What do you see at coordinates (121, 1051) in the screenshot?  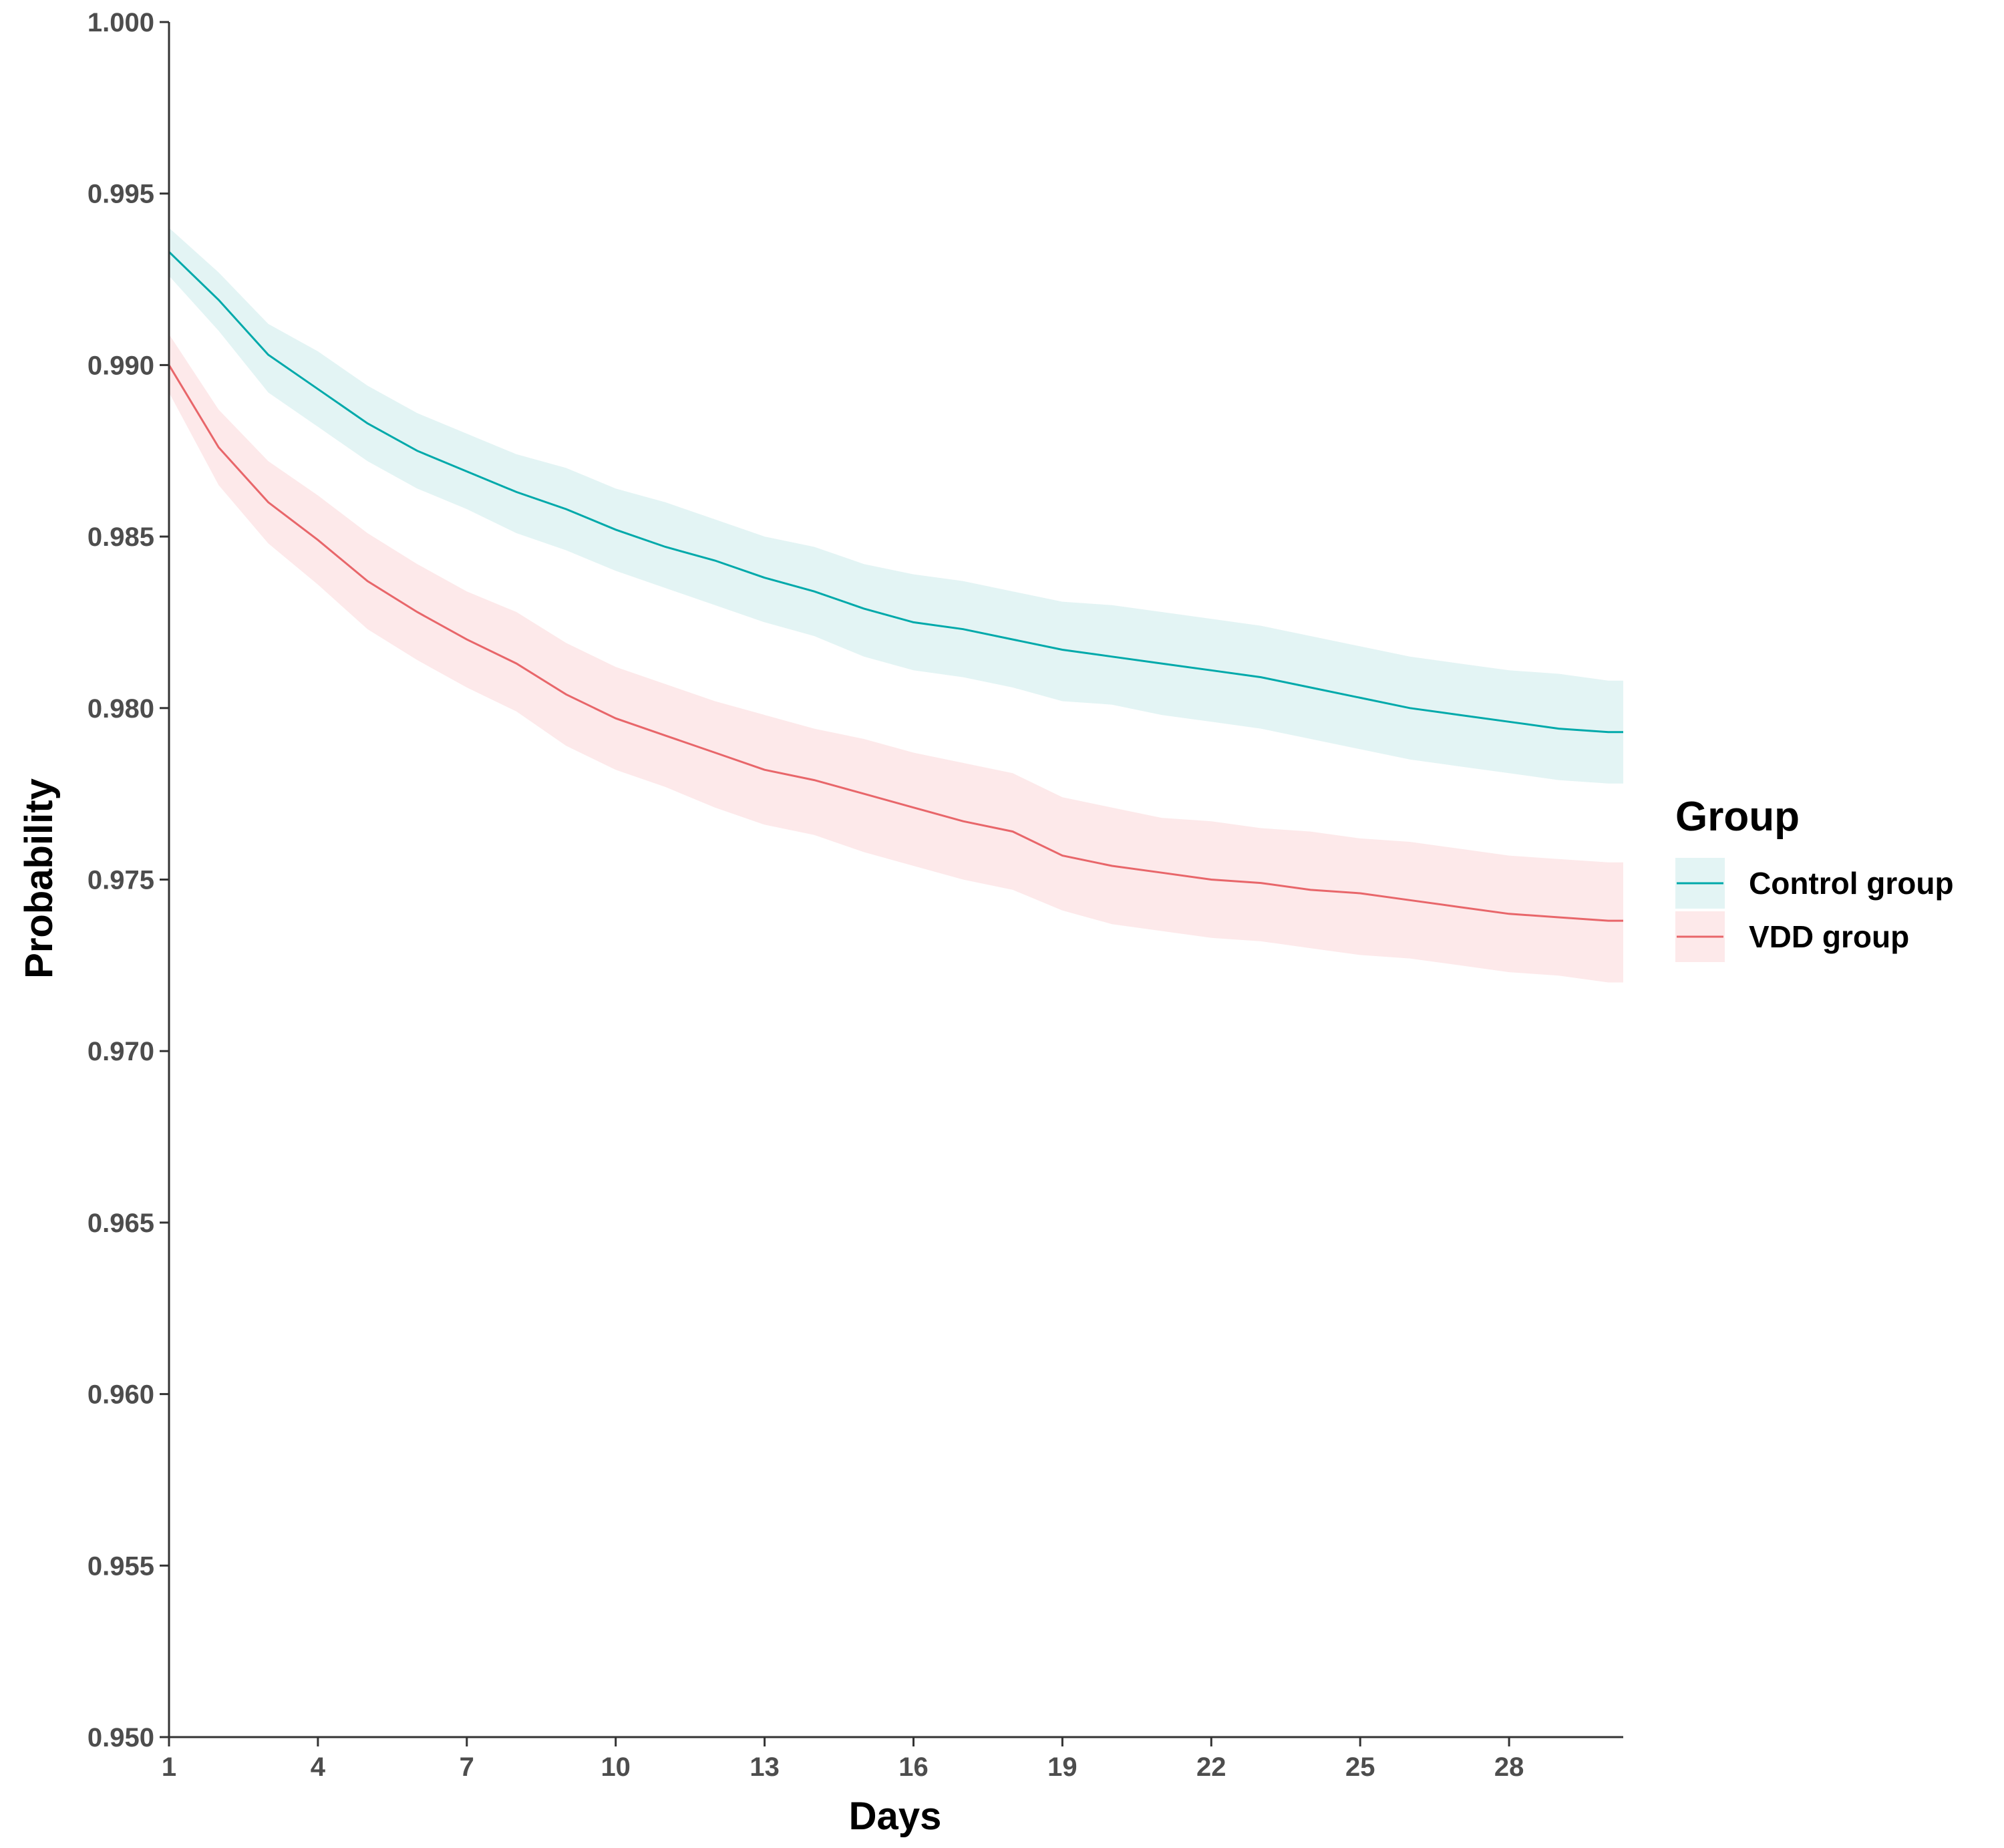 I see `y-tick-label: 0.970` at bounding box center [121, 1051].